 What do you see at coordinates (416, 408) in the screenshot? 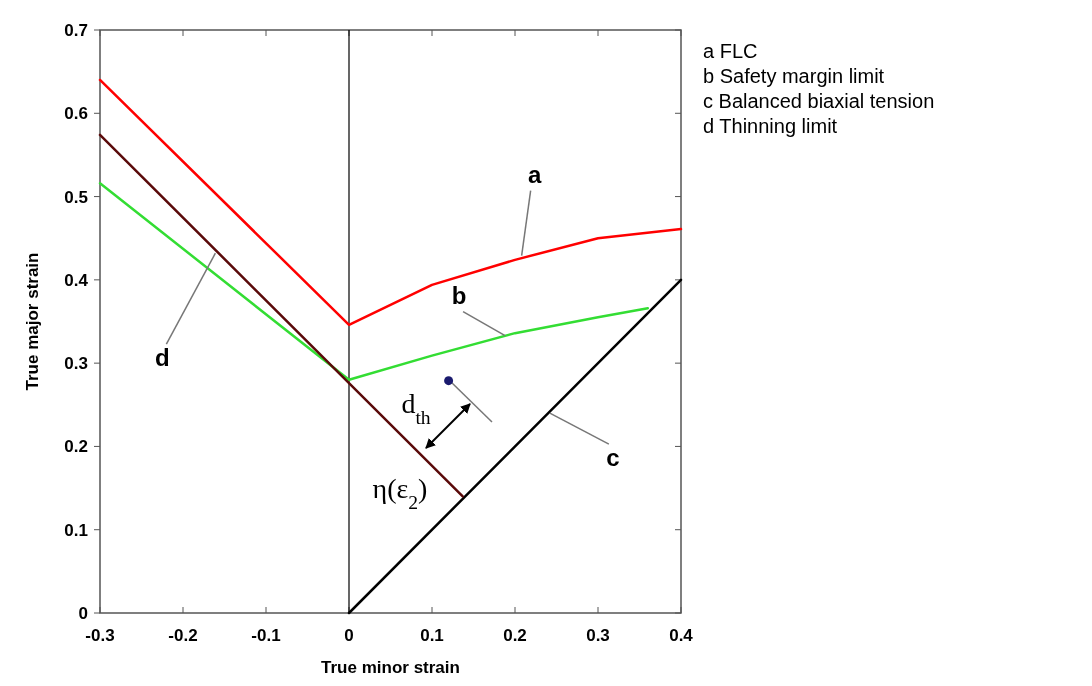
I see `annotation: d$_{th}$` at bounding box center [416, 408].